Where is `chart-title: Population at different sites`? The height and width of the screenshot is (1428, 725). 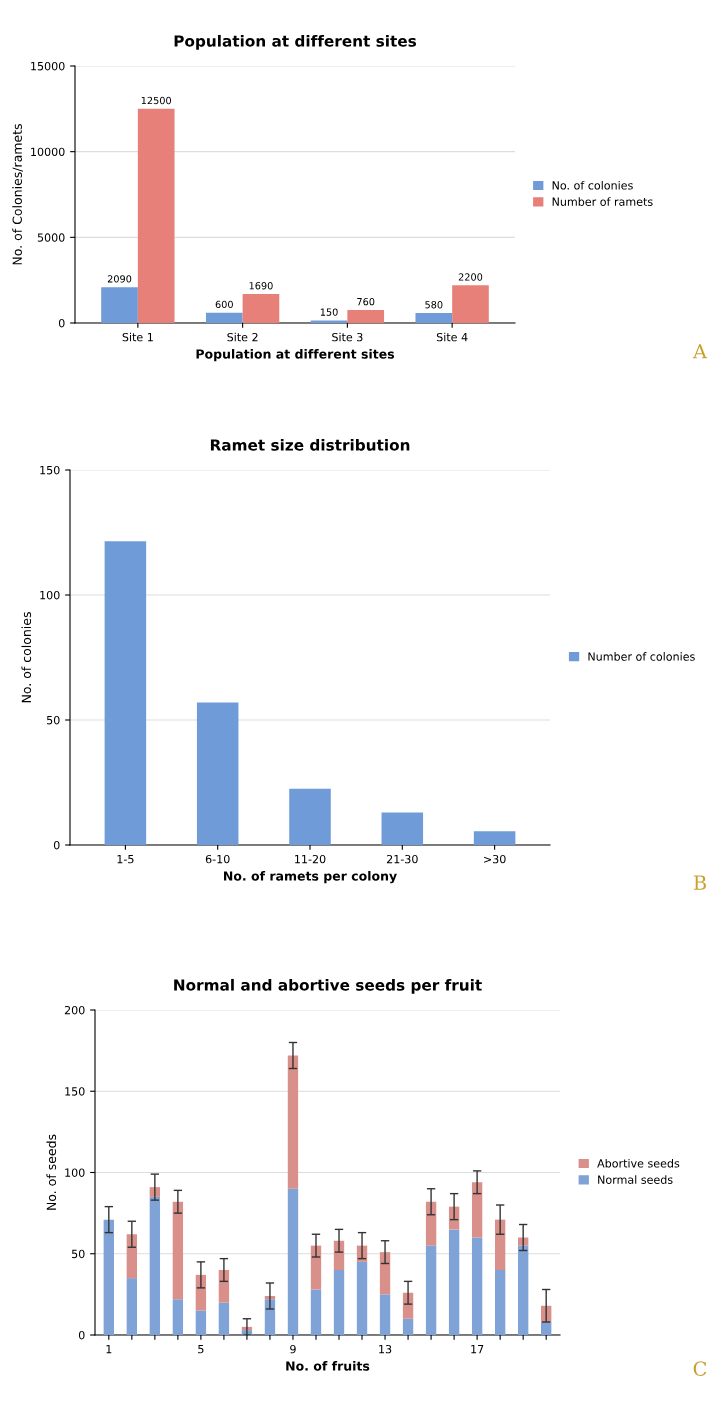 chart-title: Population at different sites is located at coordinates (295, 42).